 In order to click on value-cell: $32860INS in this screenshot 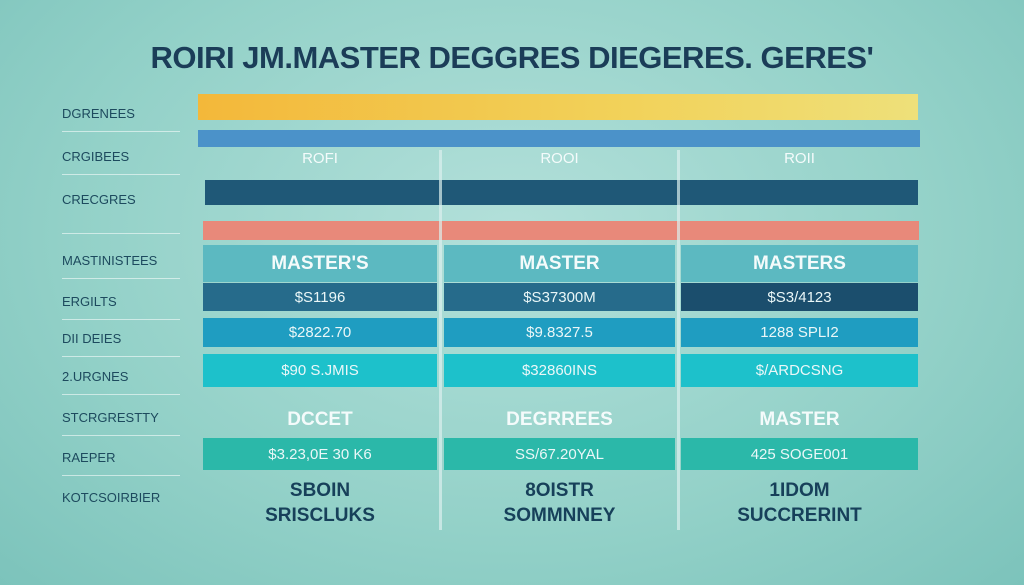, I will do `click(559, 370)`.